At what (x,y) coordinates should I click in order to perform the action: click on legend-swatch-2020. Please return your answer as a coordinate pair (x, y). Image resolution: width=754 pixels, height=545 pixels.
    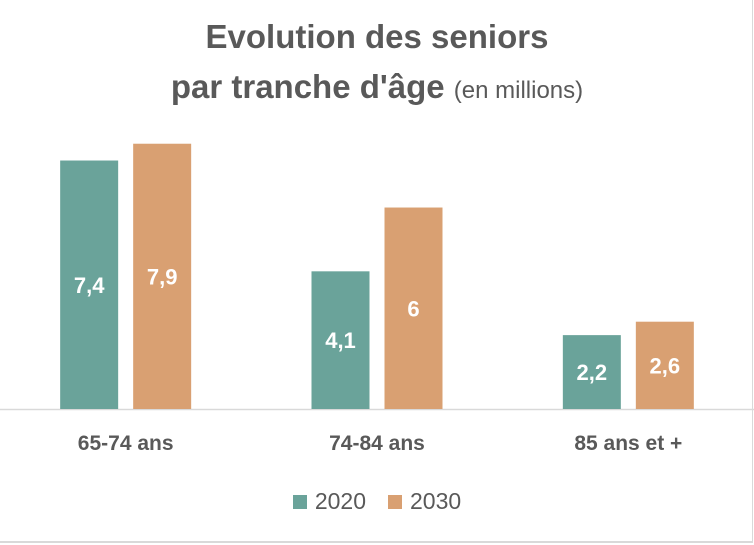
    Looking at the image, I should click on (299, 501).